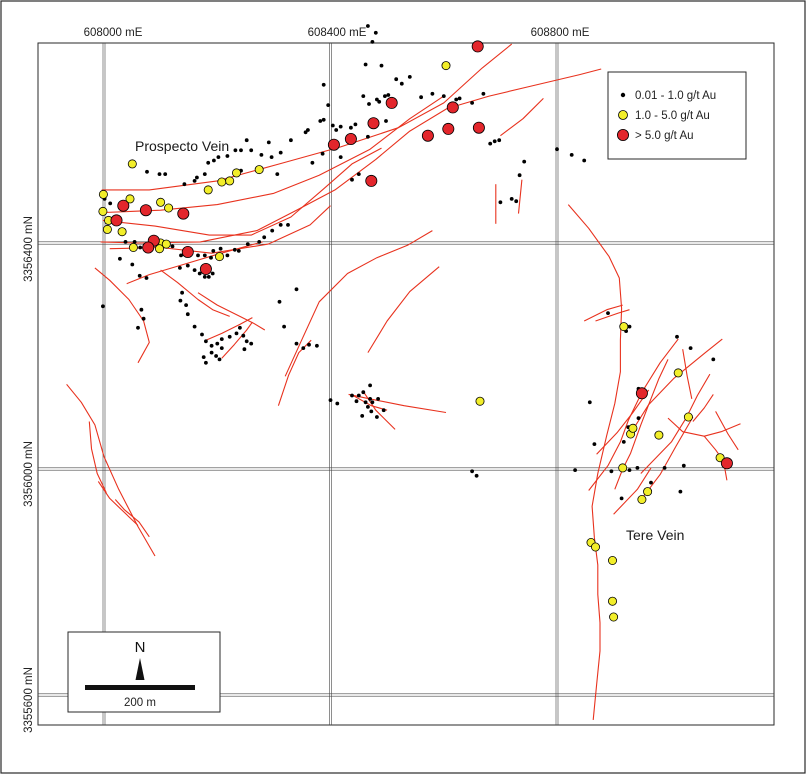 Image resolution: width=806 pixels, height=780 pixels. I want to click on northing-label-3356400: 3356400 mN, so click(29, 249).